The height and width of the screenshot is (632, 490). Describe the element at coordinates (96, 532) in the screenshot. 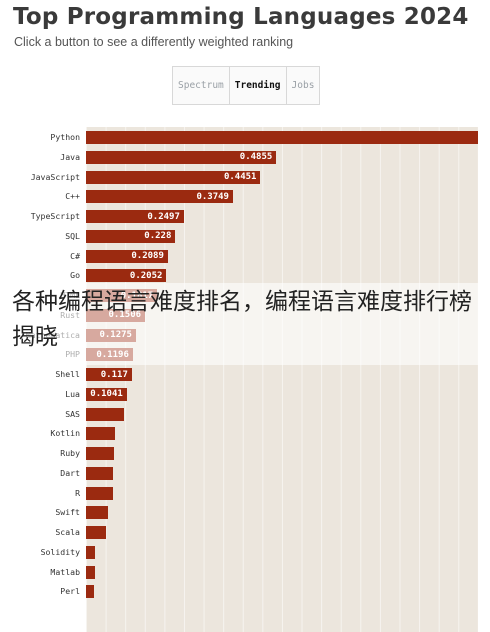

I see `bar-scala` at that location.